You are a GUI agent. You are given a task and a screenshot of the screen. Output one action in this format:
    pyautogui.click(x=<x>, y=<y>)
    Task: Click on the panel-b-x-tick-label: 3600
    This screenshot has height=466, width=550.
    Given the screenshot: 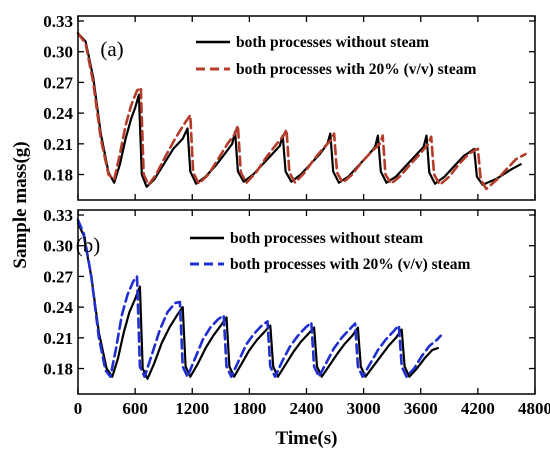 What is the action you would take?
    pyautogui.click(x=421, y=408)
    